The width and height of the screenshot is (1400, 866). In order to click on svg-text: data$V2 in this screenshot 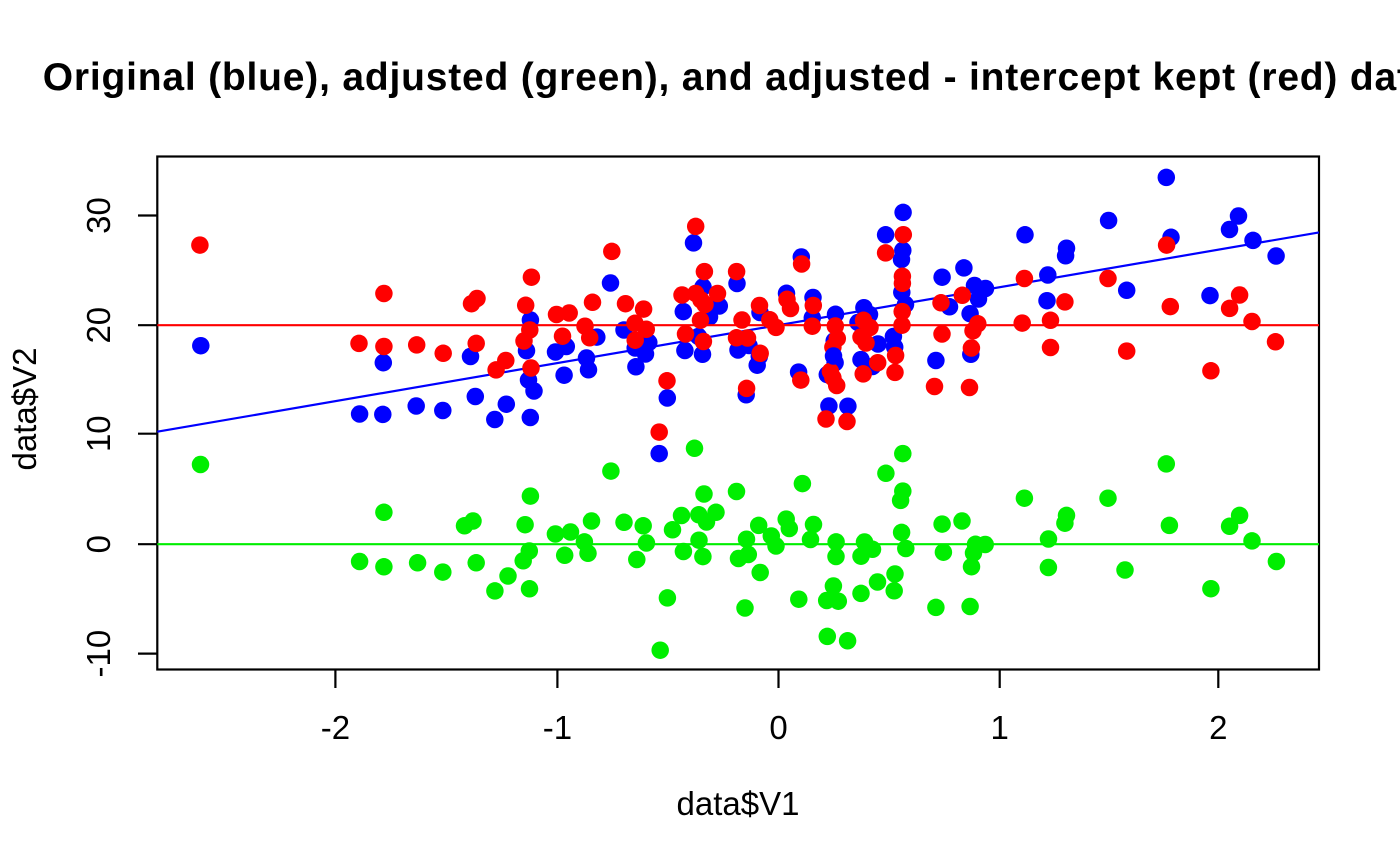, I will do `click(24, 409)`.